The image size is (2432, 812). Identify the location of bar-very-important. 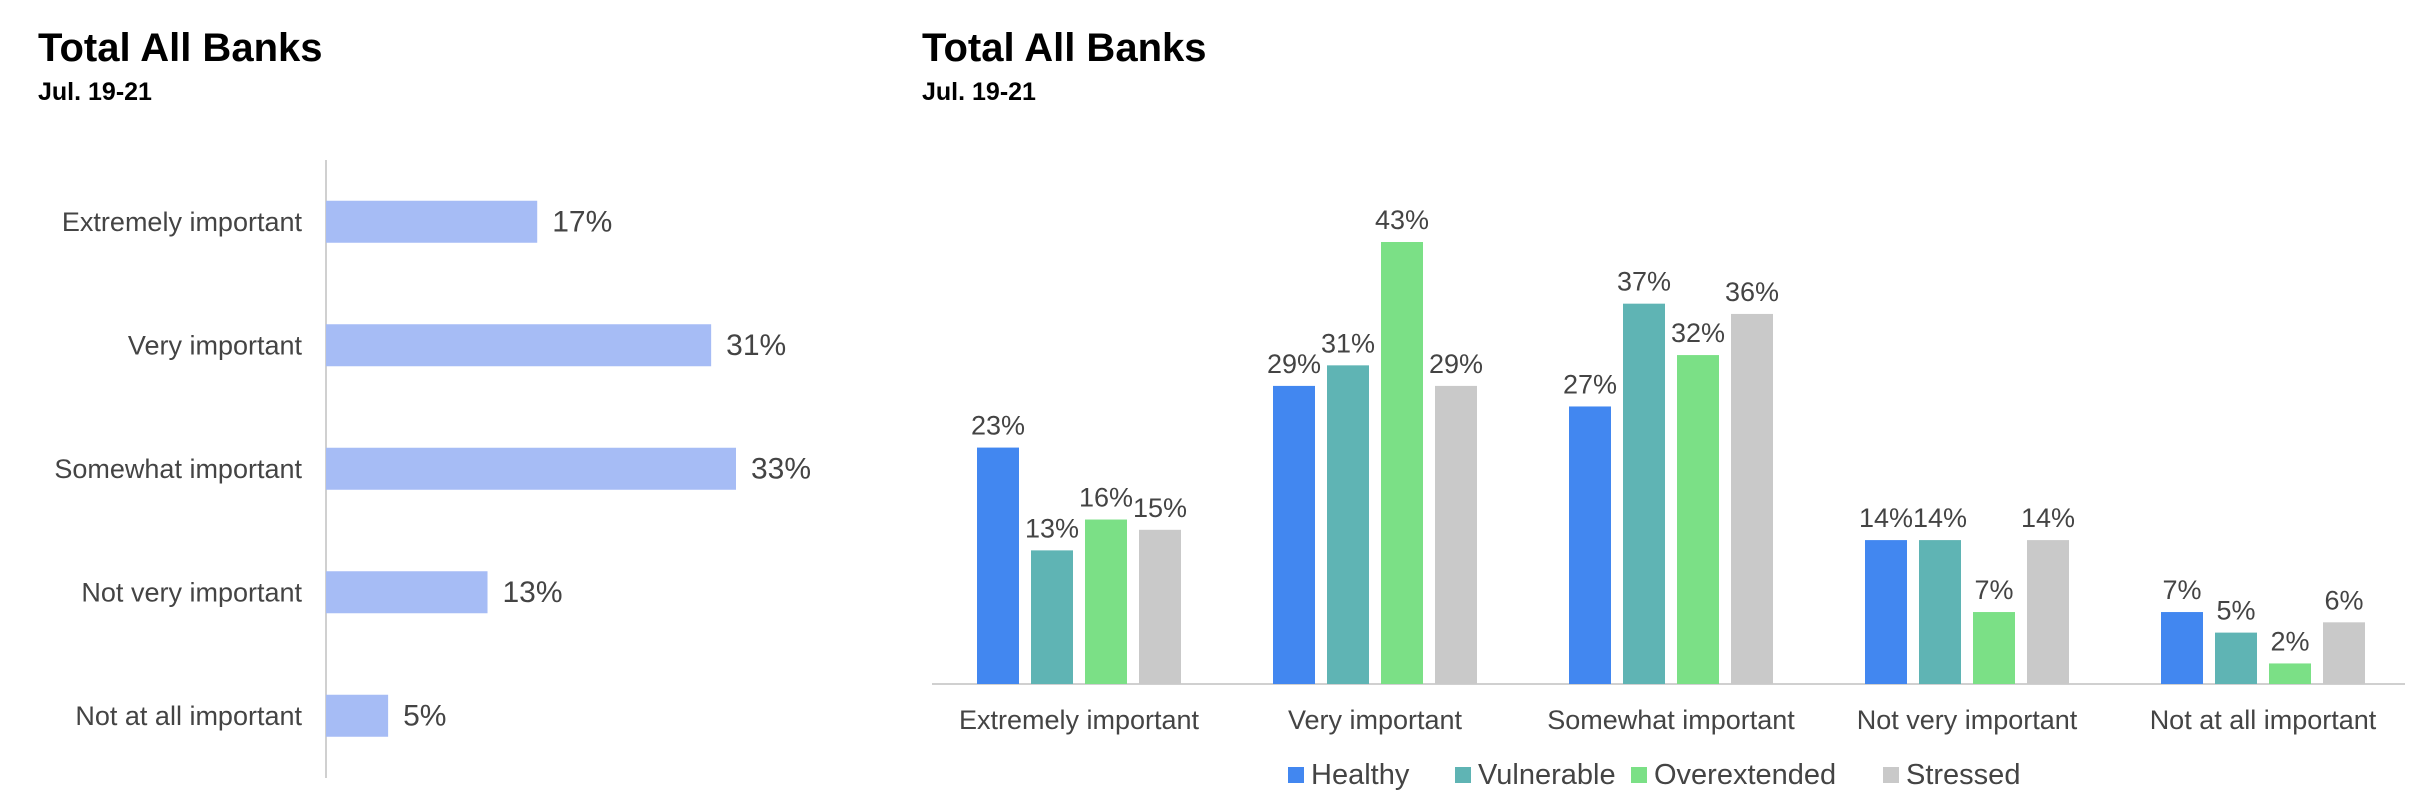
(519, 345).